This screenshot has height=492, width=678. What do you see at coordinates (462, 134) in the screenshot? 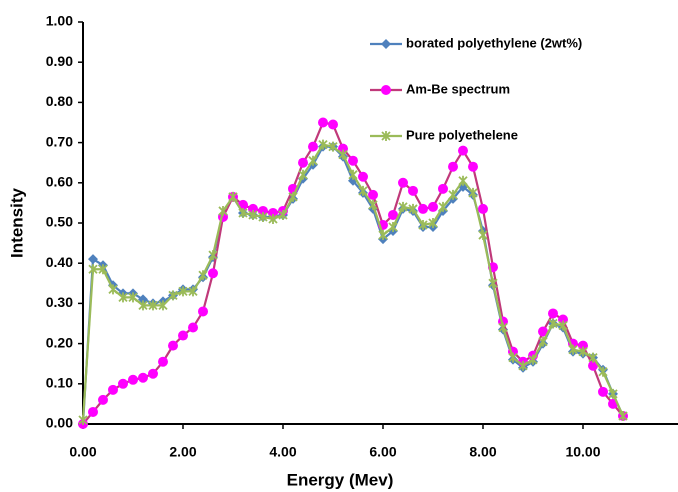
I see `legend-label: Pure polyethelene` at bounding box center [462, 134].